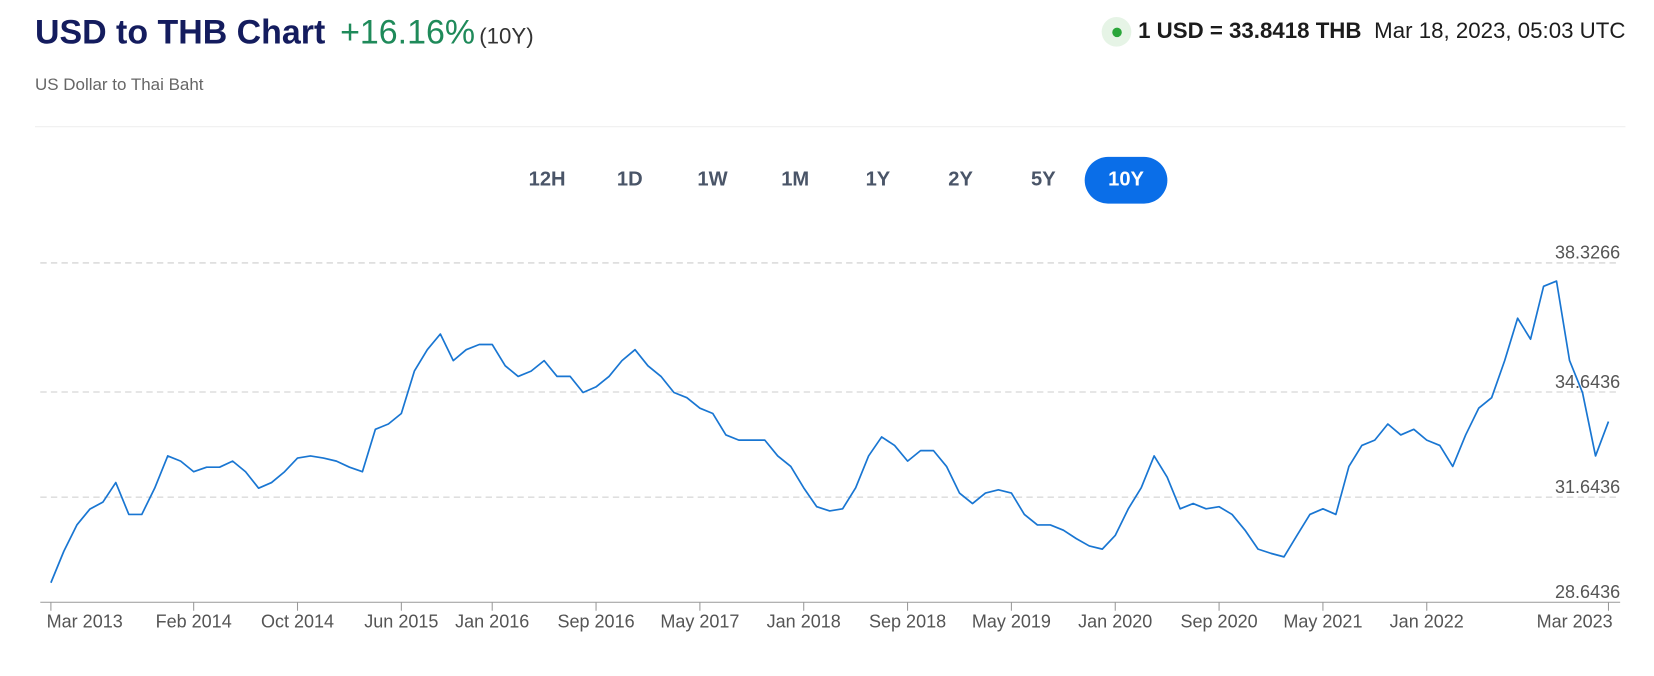  Describe the element at coordinates (194, 622) in the screenshot. I see `x-tick-label: Feb 2014` at that location.